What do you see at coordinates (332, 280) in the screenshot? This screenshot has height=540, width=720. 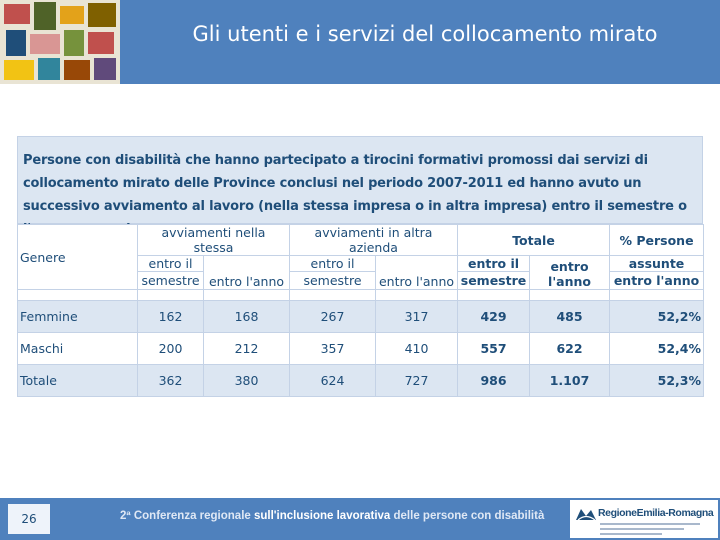 I see `sub-altra-semestre: semestre` at bounding box center [332, 280].